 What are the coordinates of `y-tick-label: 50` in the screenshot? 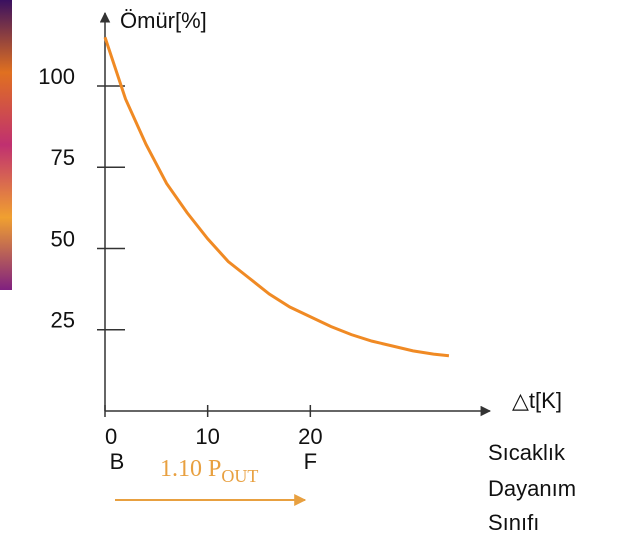 It's located at (63, 238).